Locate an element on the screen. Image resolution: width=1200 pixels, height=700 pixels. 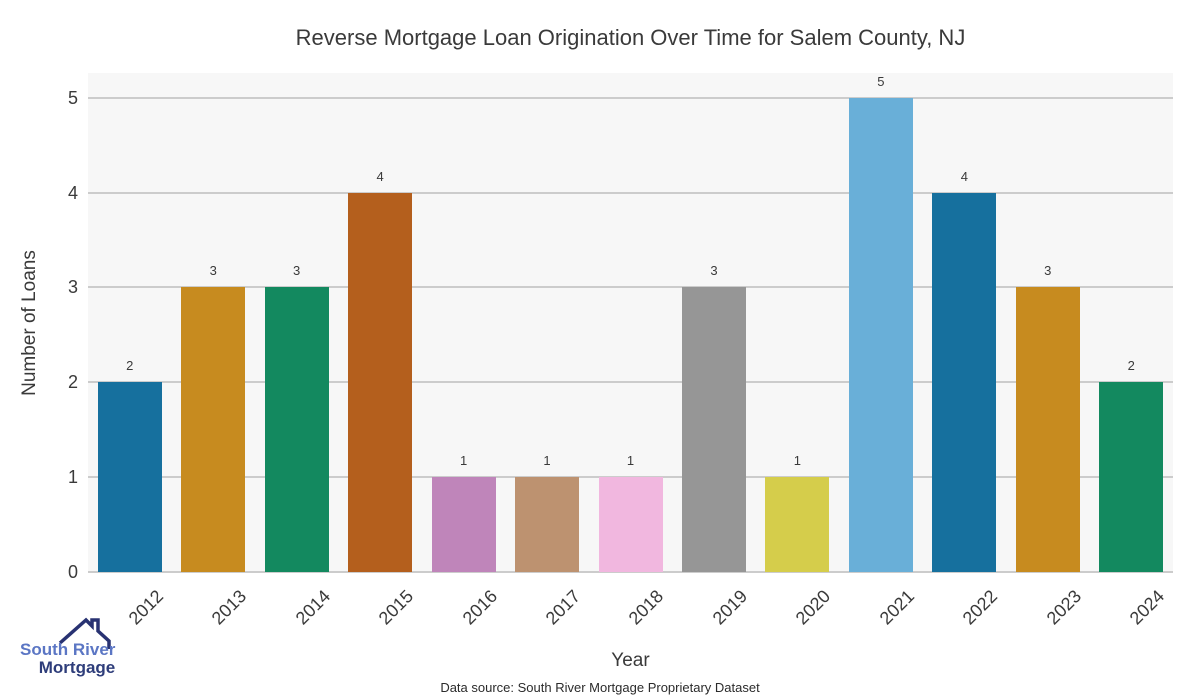
bar-2016 is located at coordinates (463, 524).